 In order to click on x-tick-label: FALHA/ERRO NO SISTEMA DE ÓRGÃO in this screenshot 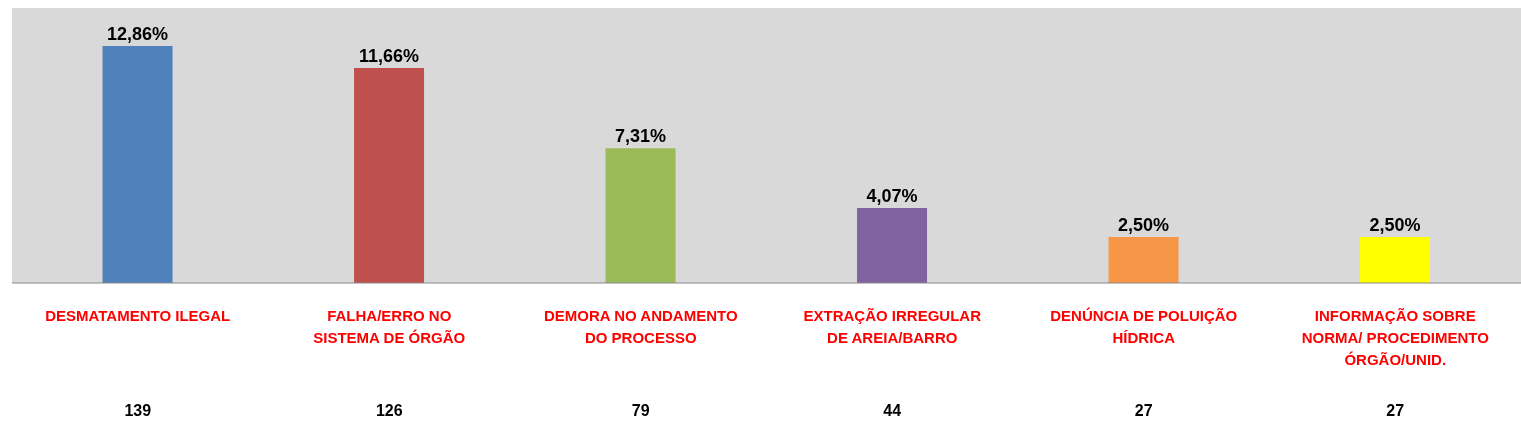, I will do `click(389, 326)`.